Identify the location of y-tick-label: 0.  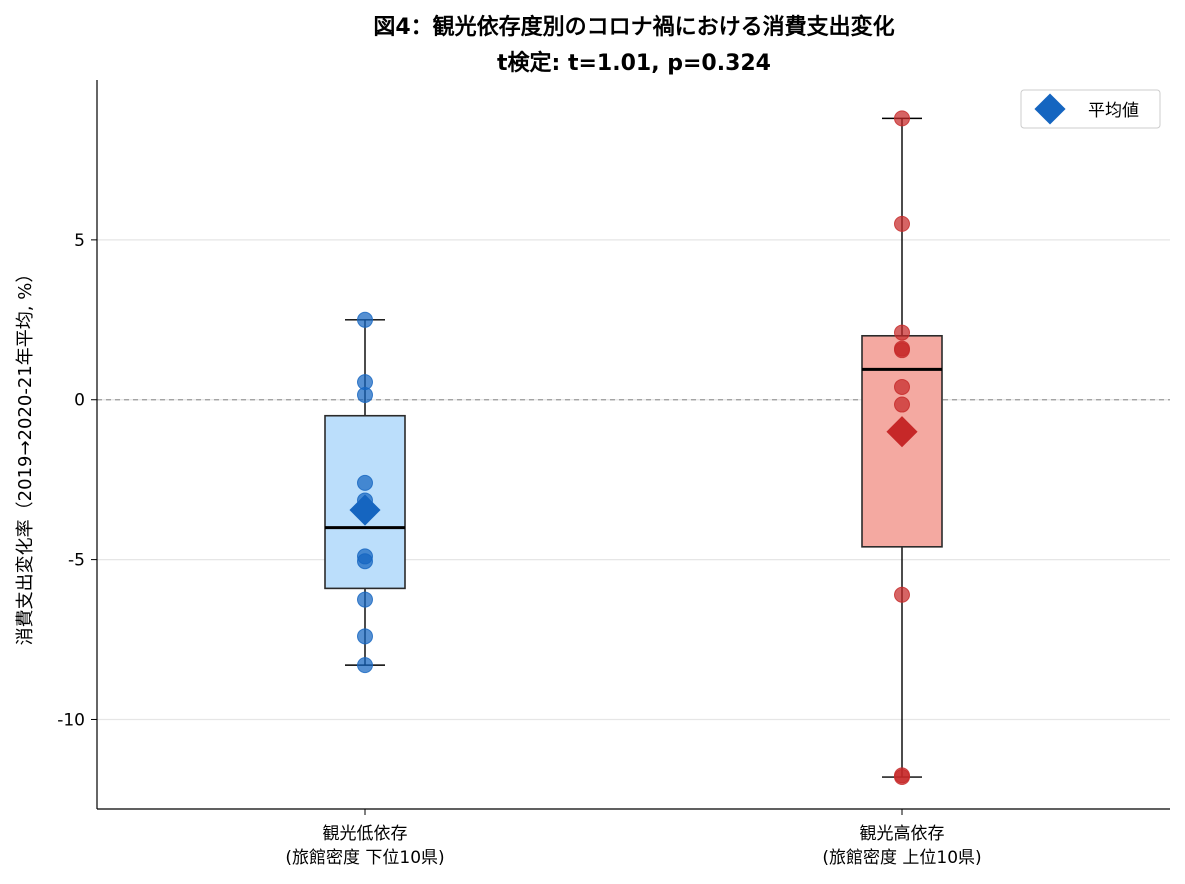
(79, 401).